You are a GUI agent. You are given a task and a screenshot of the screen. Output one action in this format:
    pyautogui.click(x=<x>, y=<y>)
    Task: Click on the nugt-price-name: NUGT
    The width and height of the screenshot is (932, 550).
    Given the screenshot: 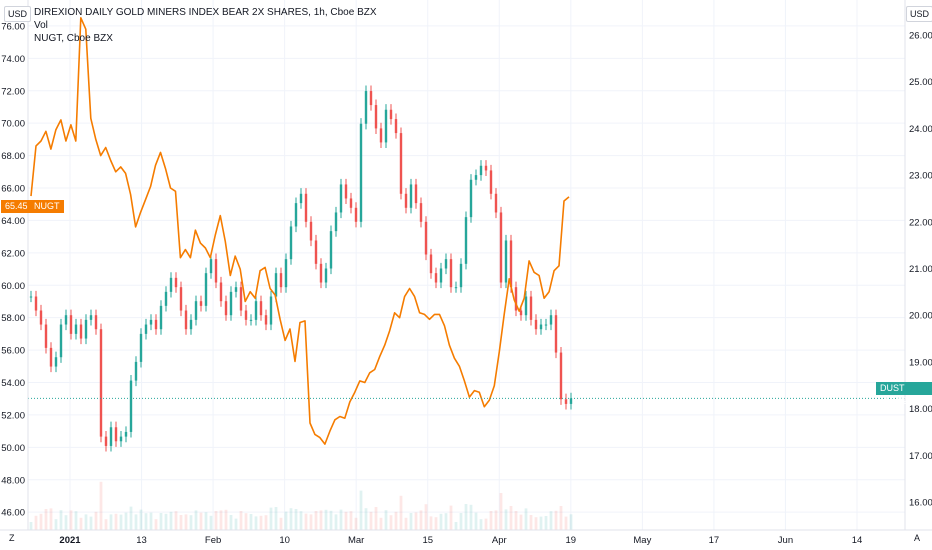 What is the action you would take?
    pyautogui.click(x=47, y=206)
    